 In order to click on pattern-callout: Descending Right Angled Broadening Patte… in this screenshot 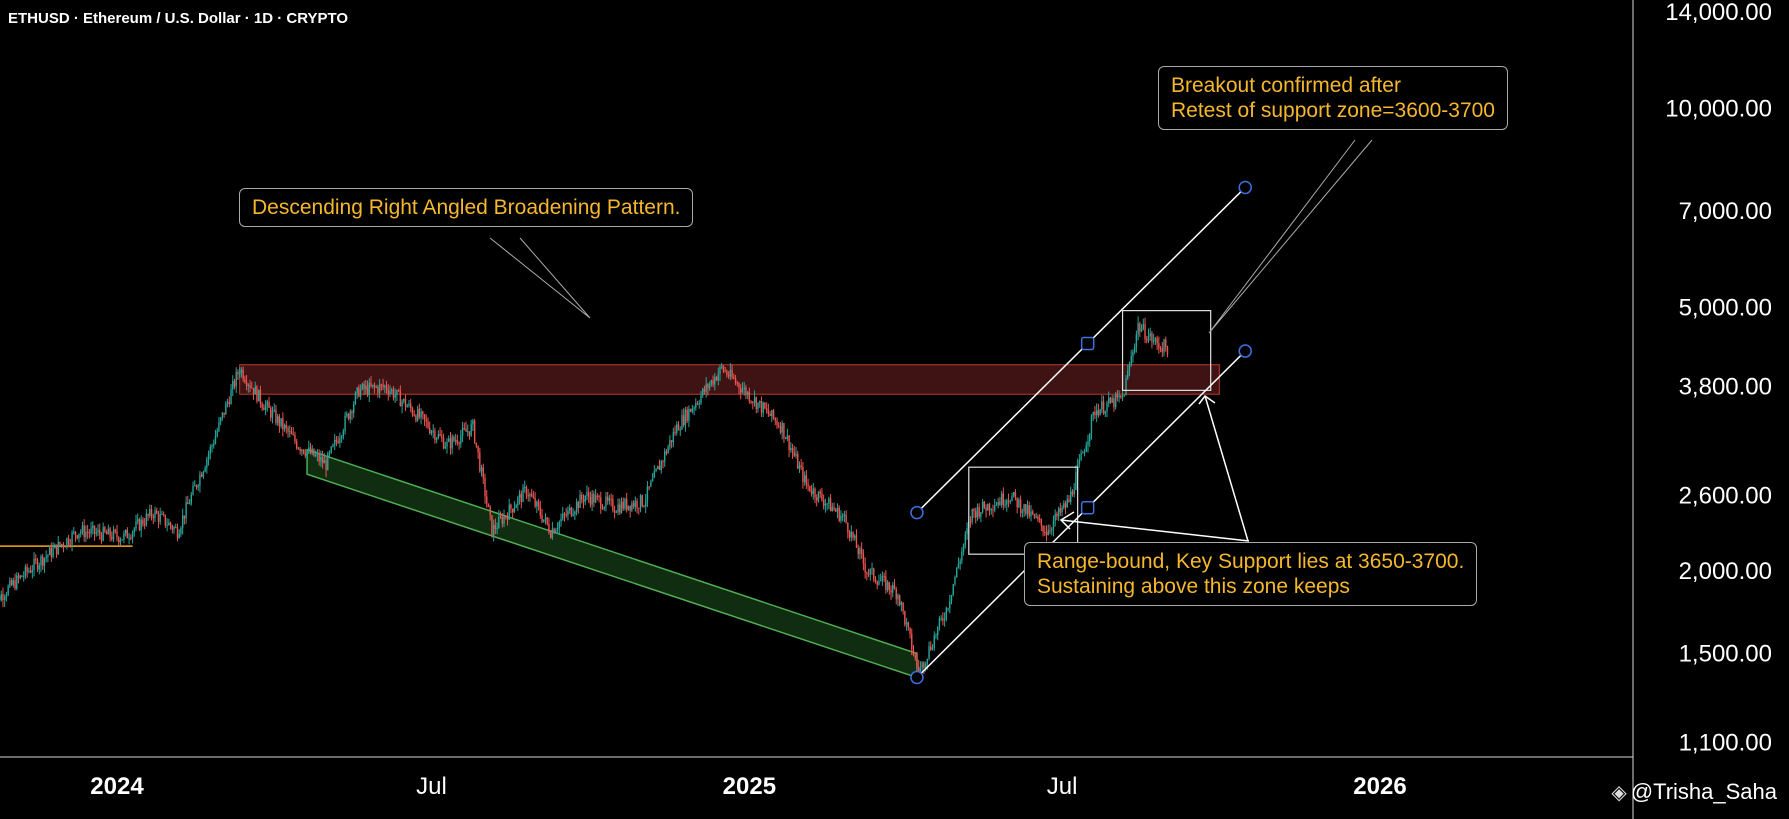, I will do `click(466, 207)`.